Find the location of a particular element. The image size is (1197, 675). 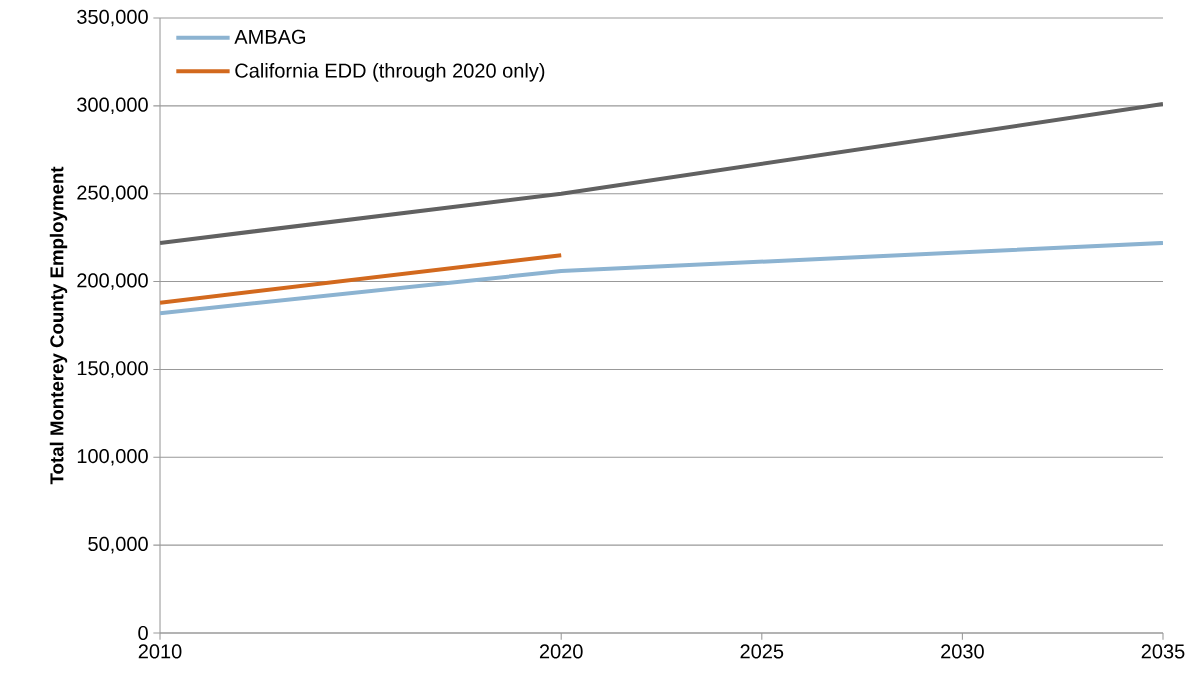

x-tick-label: 2035 is located at coordinates (1163, 651).